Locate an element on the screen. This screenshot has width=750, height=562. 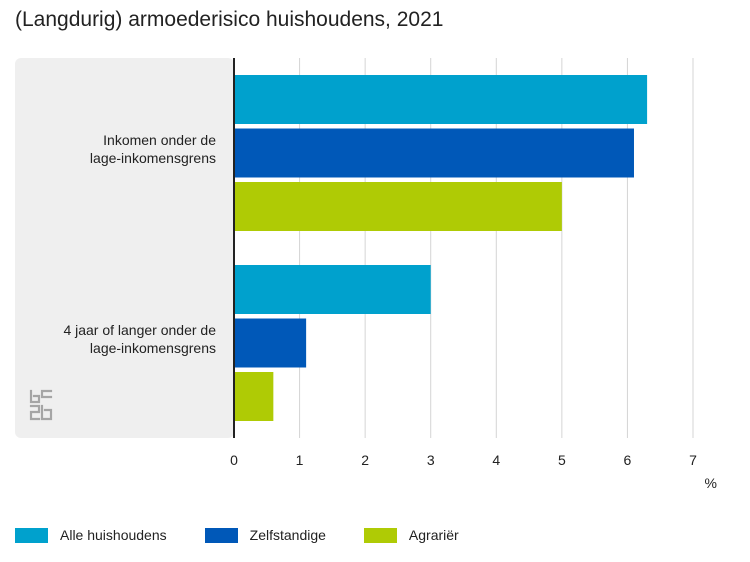
x-tick-label: 0 is located at coordinates (234, 460).